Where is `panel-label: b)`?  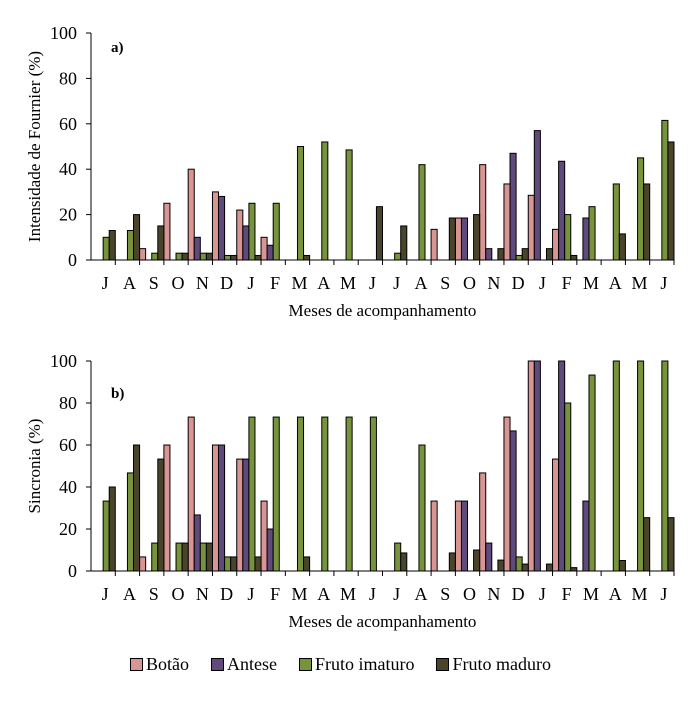
panel-label: b) is located at coordinates (117, 394).